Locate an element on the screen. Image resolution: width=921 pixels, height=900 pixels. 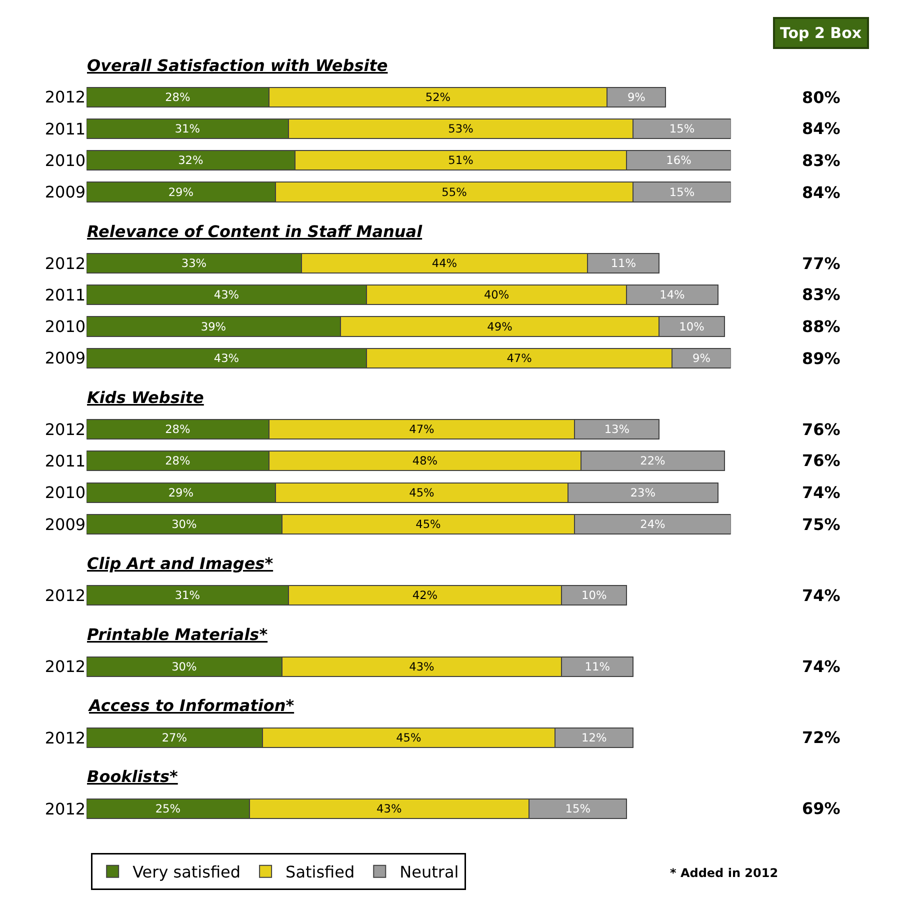
data-label: 52% is located at coordinates (438, 97).